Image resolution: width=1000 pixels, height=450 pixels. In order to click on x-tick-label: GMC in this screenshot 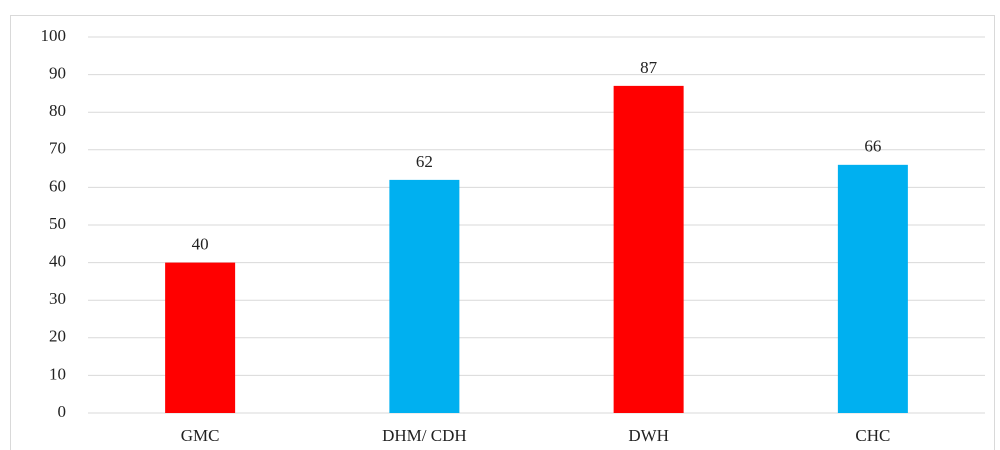, I will do `click(200, 435)`.